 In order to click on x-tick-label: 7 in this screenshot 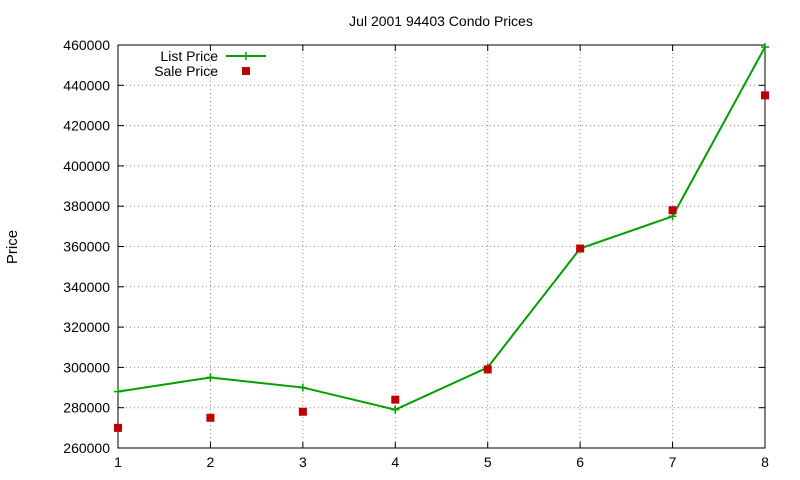, I will do `click(673, 462)`.